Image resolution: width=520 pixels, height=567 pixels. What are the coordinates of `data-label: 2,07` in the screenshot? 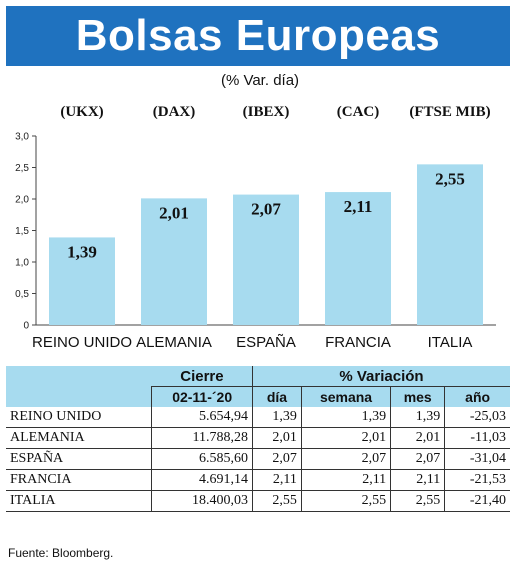 It's located at (266, 209).